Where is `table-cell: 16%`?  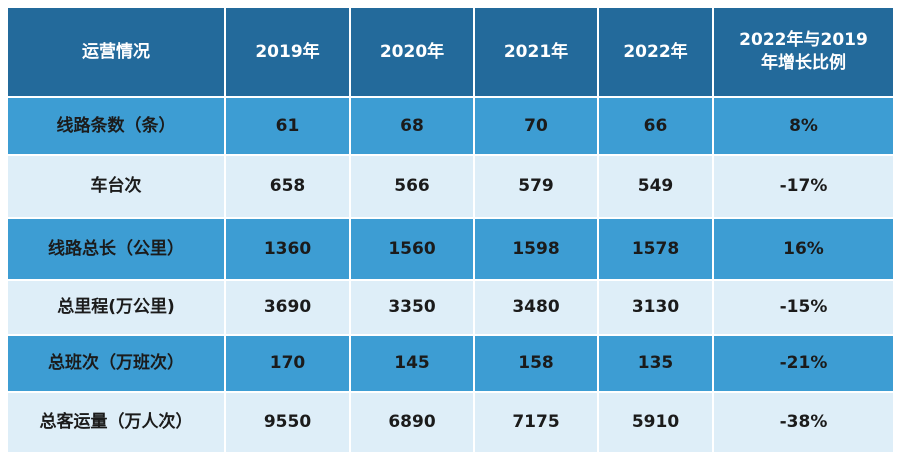
table-cell: 16% is located at coordinates (803, 249).